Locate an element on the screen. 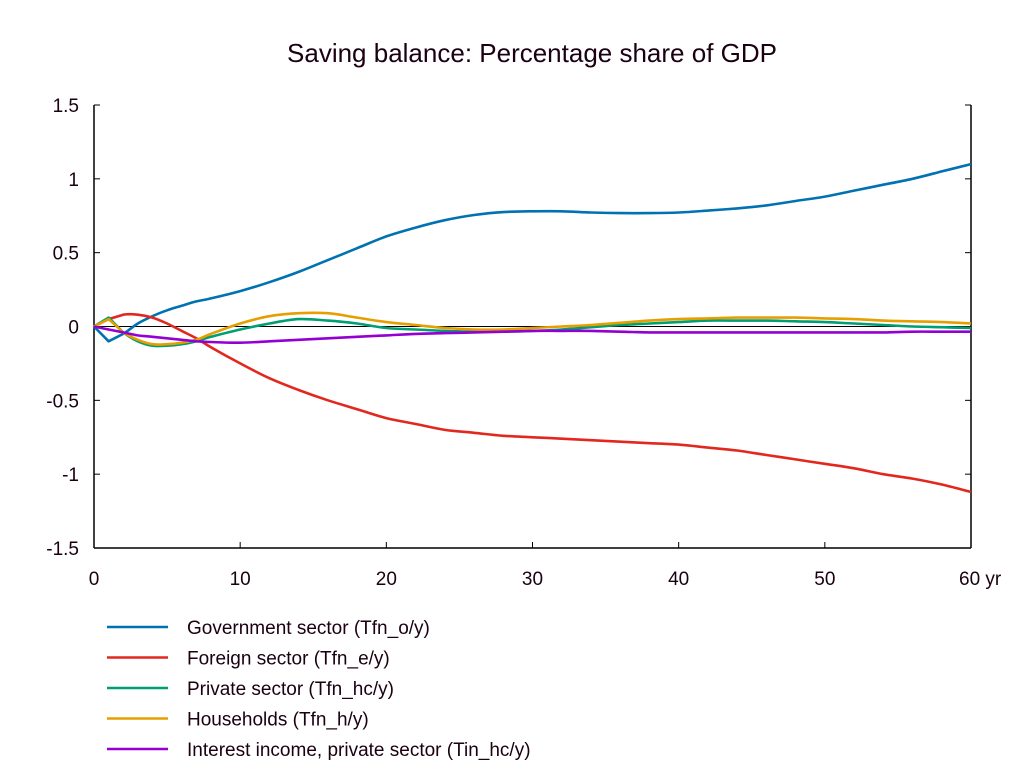  x-tick-label: 60 yr is located at coordinates (980, 579).